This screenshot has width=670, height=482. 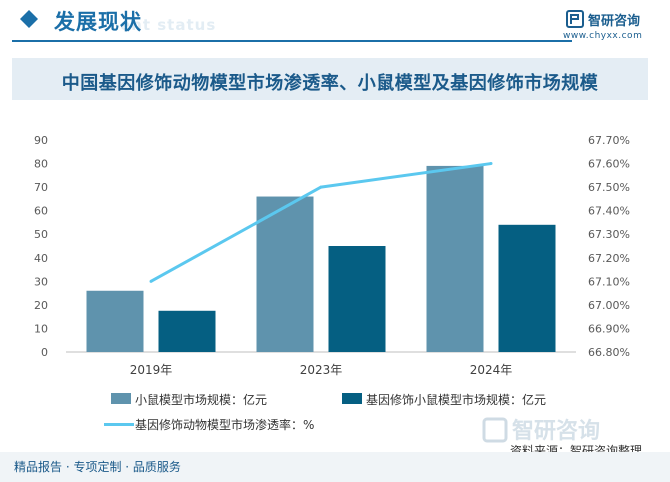 I want to click on y-right-tick-label: 67.30%, so click(x=609, y=234).